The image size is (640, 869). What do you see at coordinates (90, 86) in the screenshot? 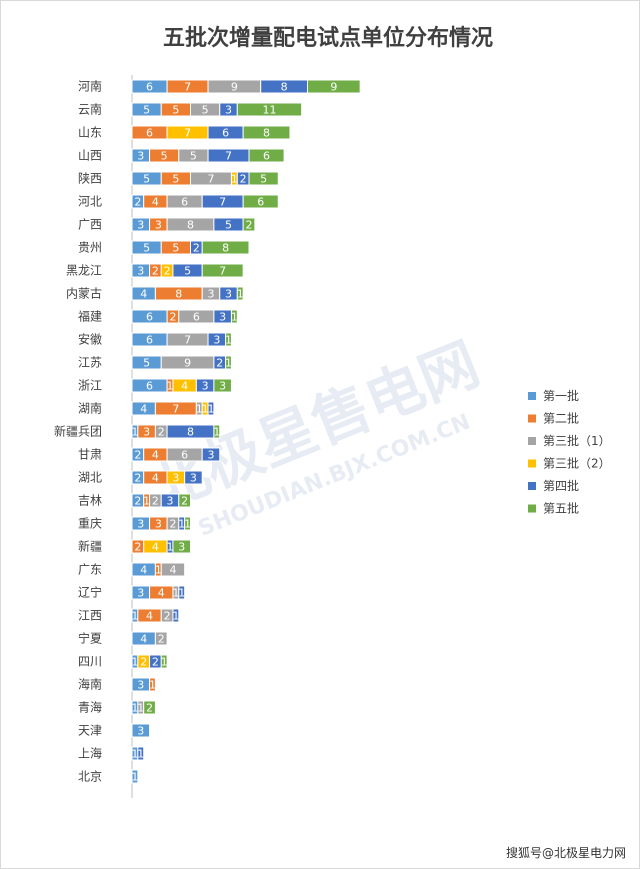
I see `category-label: 河南` at bounding box center [90, 86].